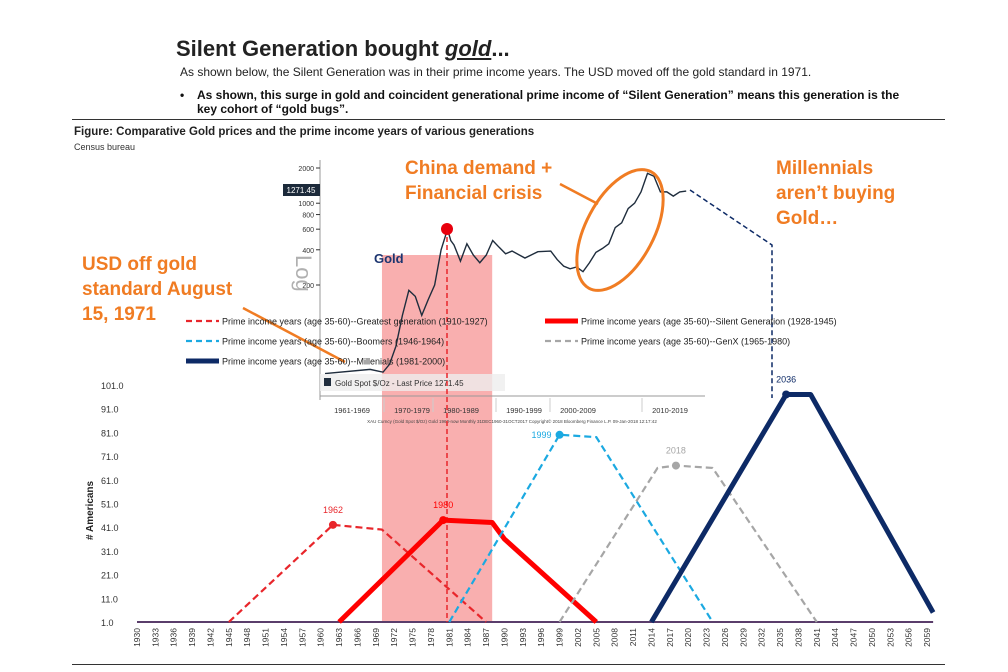 This screenshot has width=1008, height=672. What do you see at coordinates (90, 510) in the screenshot?
I see `y-axis-label: # Americans` at bounding box center [90, 510].